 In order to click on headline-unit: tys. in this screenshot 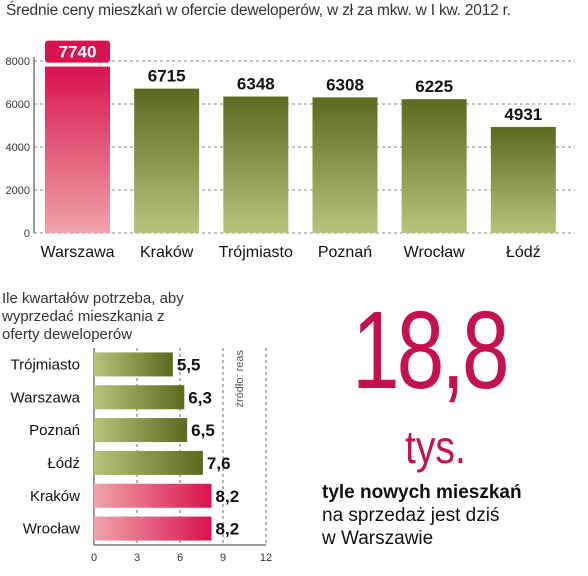, I will do `click(435, 447)`.